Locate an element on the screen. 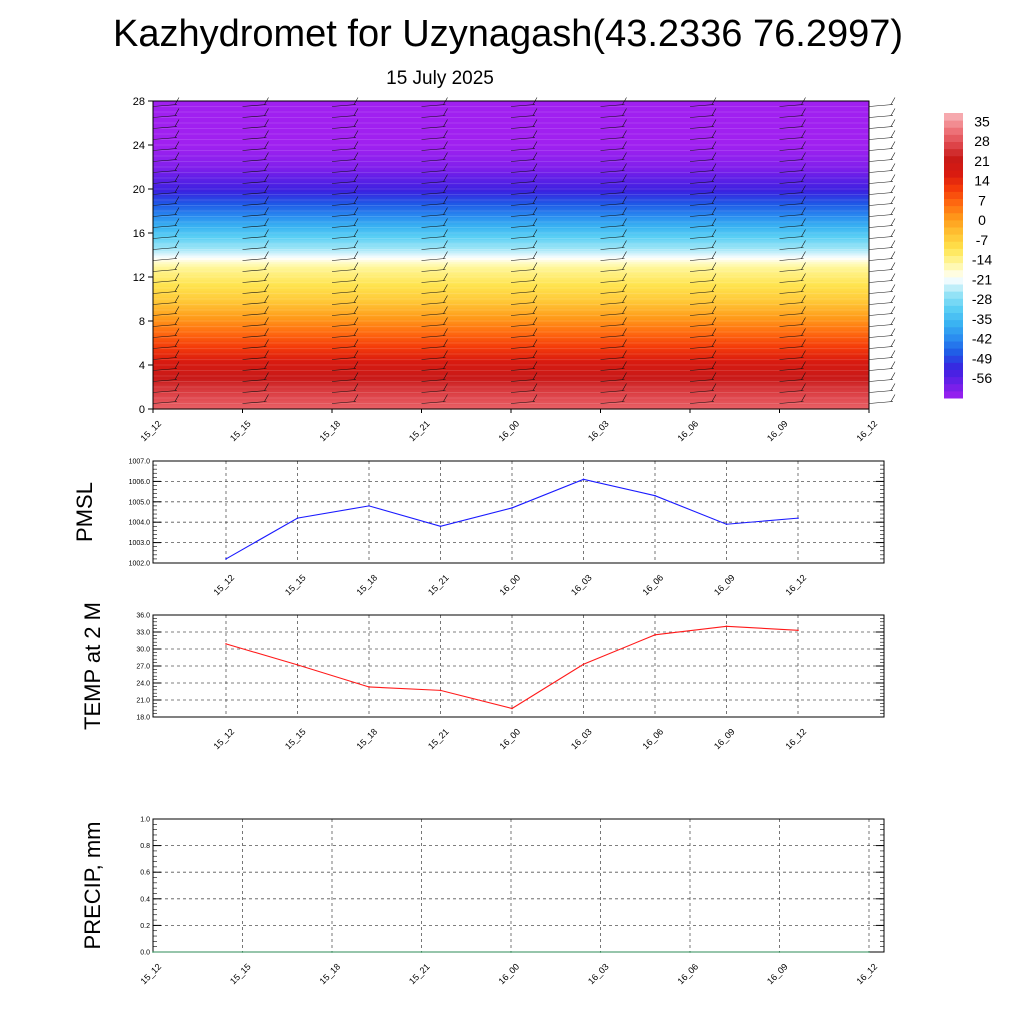  colorbar-label: -7 is located at coordinates (982, 240).